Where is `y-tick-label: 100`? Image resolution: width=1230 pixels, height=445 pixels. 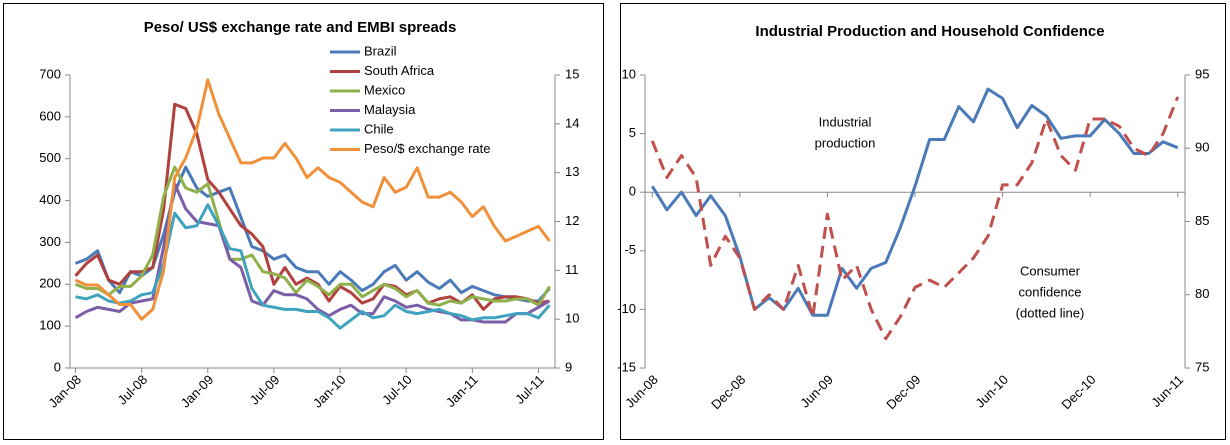 y-tick-label: 100 is located at coordinates (50, 325).